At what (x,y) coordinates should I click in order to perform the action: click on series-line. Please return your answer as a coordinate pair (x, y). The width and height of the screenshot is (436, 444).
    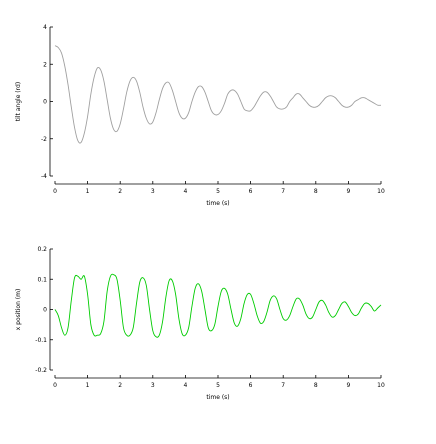
    Looking at the image, I should click on (218, 305).